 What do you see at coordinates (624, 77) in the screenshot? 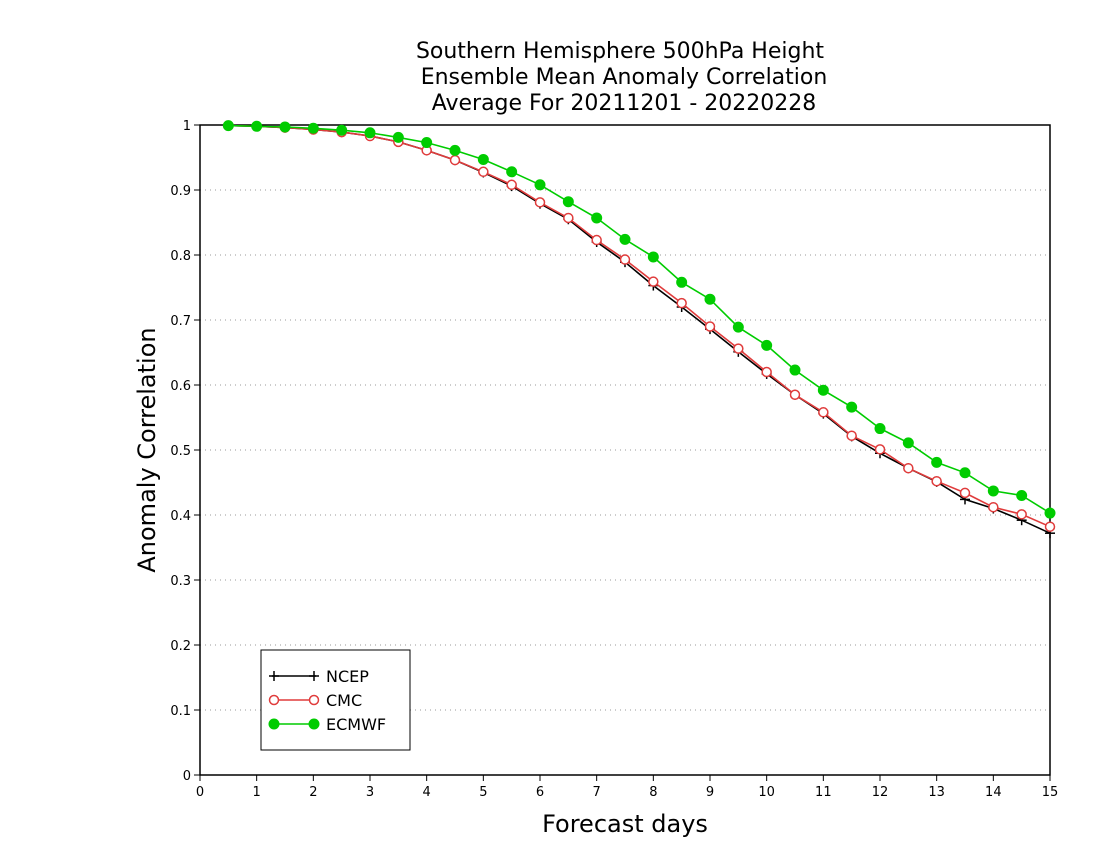
I see `chart-title-line-2: Ensemble Mean Anomaly Correlation` at bounding box center [624, 77].